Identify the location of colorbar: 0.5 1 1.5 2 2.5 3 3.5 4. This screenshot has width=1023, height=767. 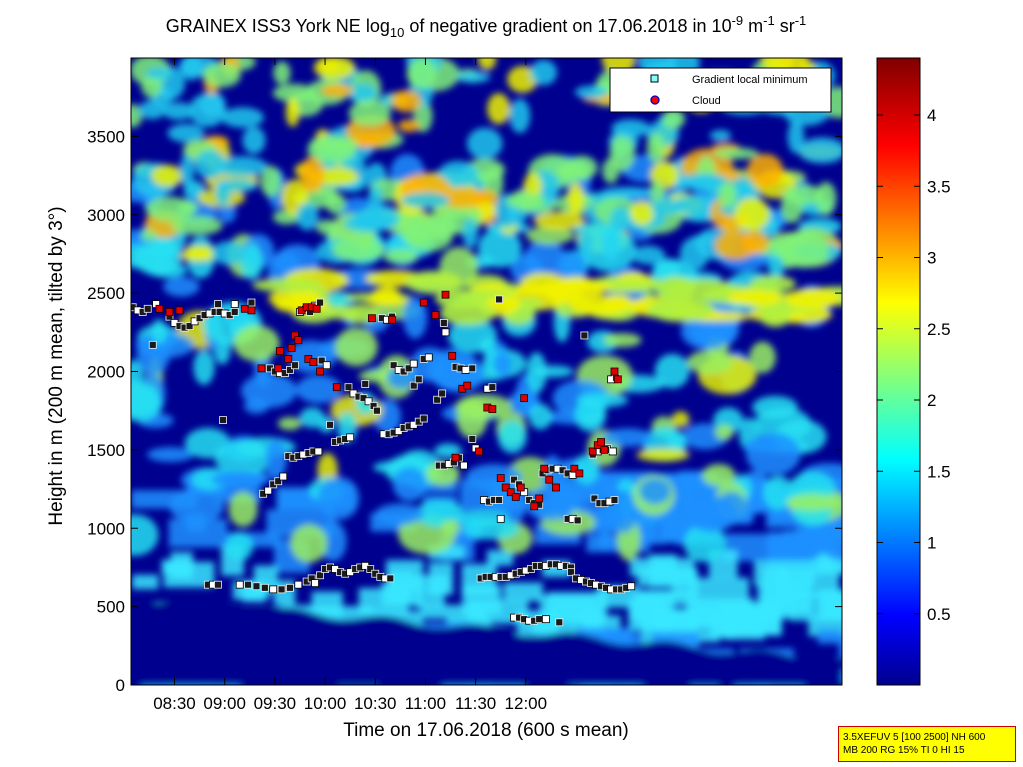
(913, 371).